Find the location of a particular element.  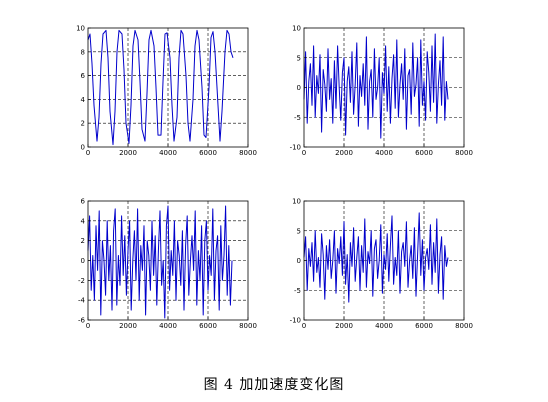

subplot-3: 0 2000 4000 6000 8000 -6 -4 -2 0 2 4 6 is located at coordinates (167, 264).